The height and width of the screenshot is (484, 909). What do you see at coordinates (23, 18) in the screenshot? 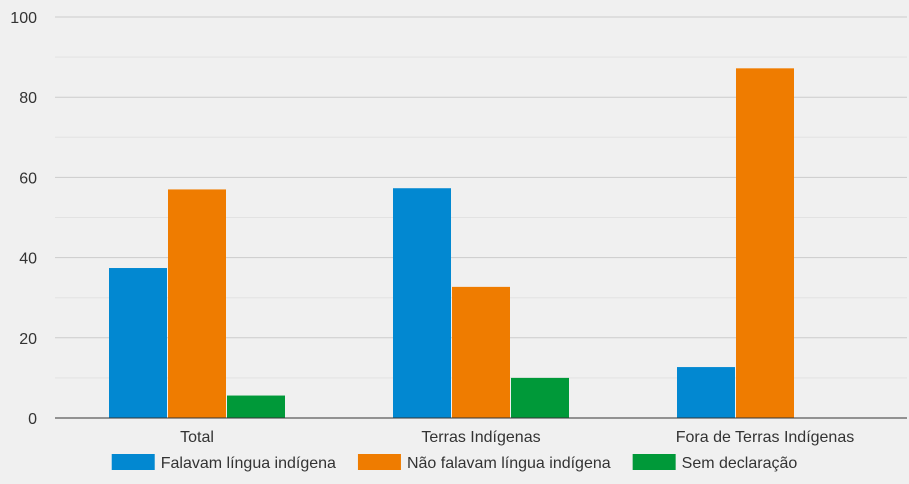
I see `y-tick-label: 100` at bounding box center [23, 18].